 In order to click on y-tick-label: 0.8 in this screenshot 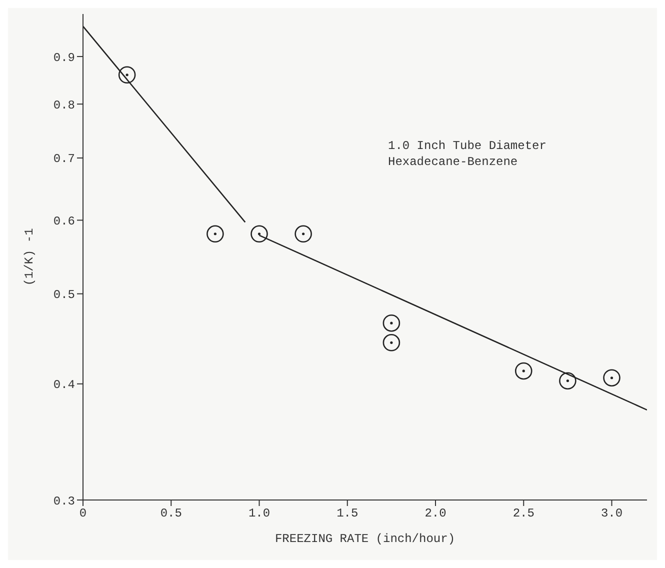, I will do `click(64, 105)`.